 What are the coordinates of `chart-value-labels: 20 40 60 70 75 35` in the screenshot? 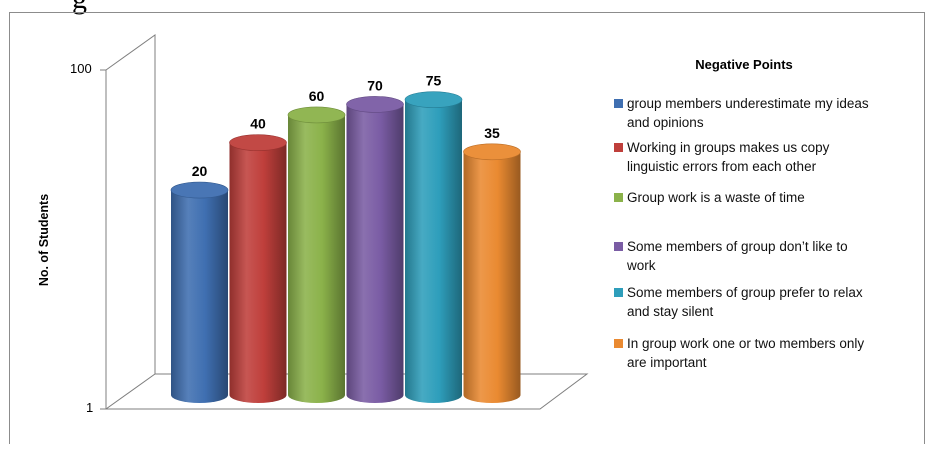 It's located at (346, 126).